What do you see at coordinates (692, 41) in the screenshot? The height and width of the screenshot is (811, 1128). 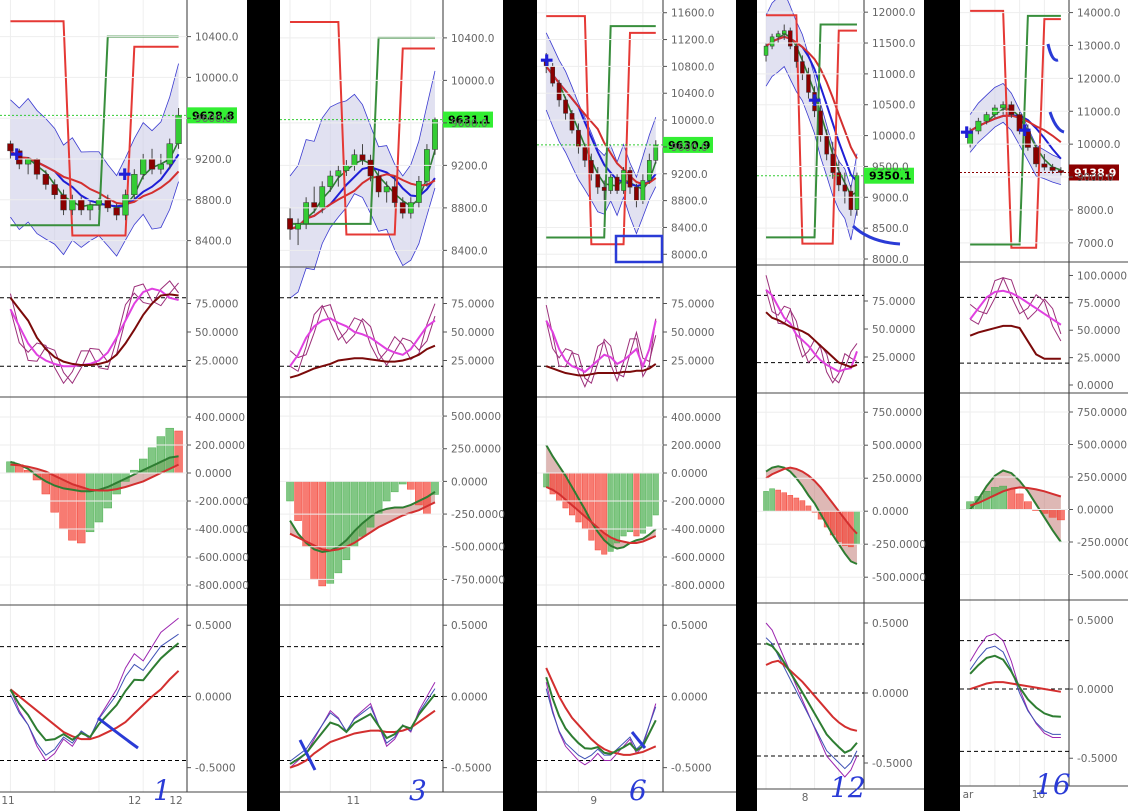 I see `price-axis-label: 11200.0` at bounding box center [692, 41].